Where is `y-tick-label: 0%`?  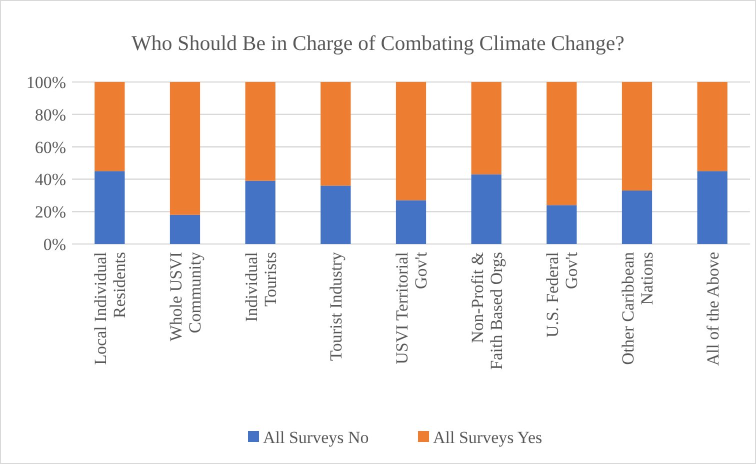 y-tick-label: 0% is located at coordinates (54, 244).